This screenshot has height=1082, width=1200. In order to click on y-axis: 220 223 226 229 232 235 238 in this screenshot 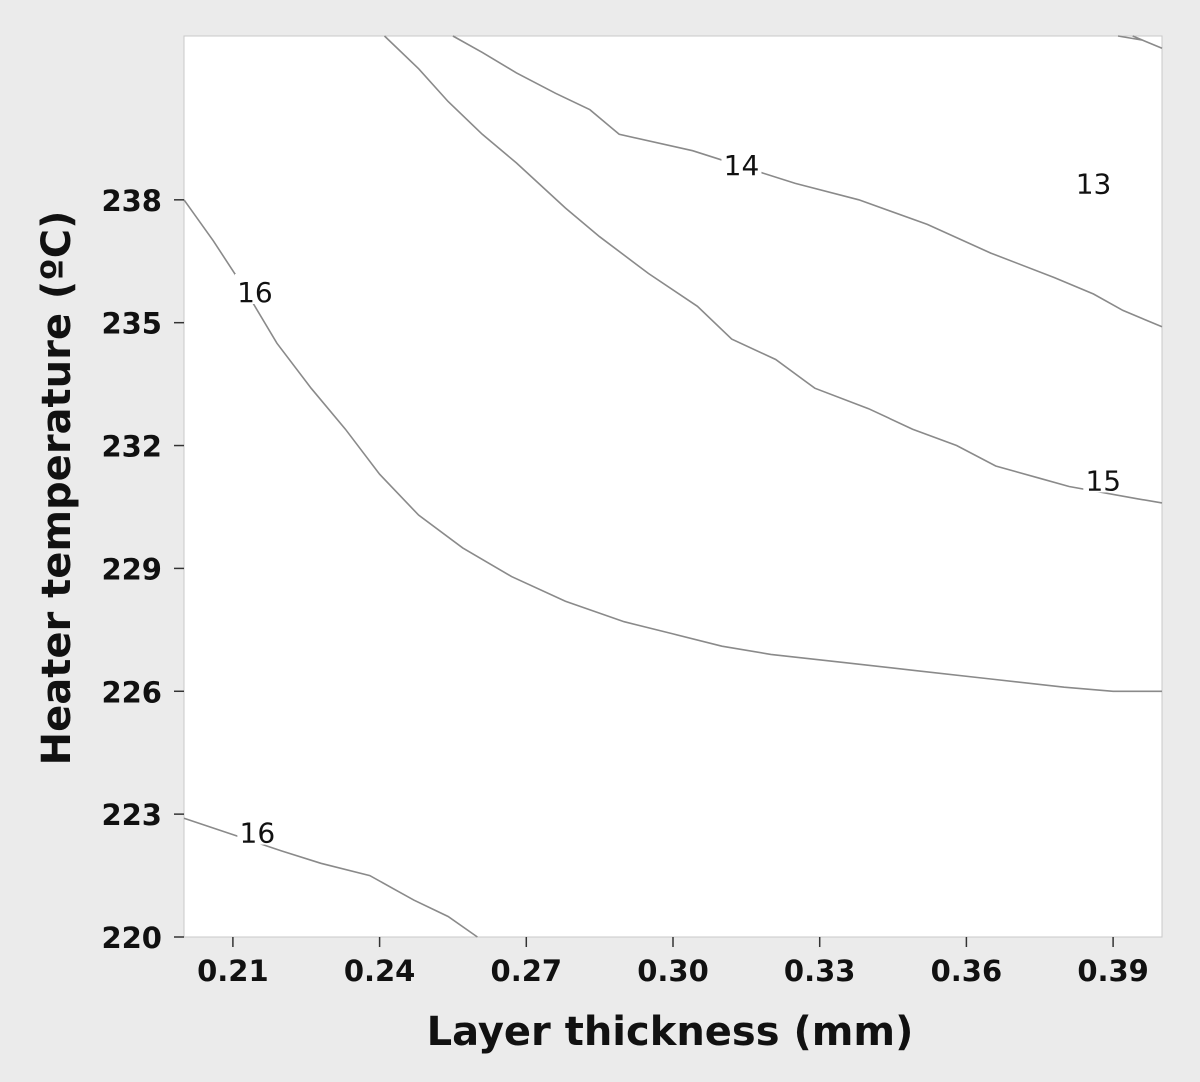, I will do `click(142, 569)`.